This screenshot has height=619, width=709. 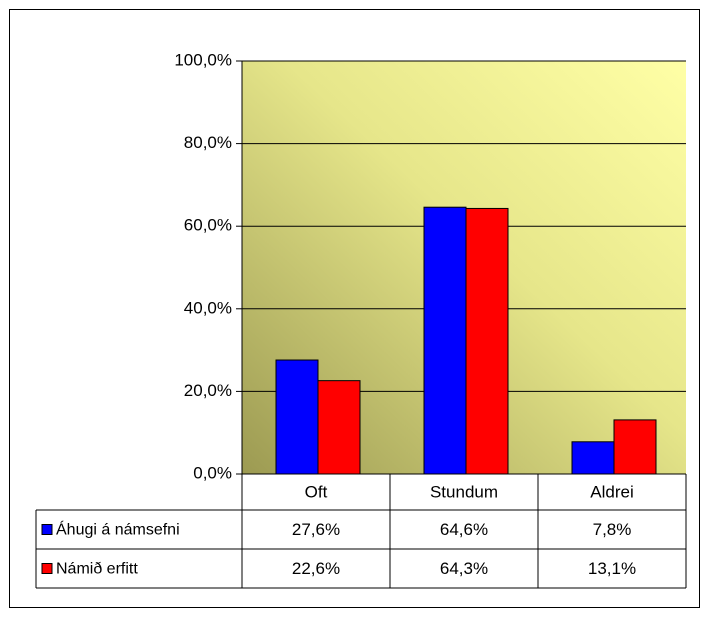 What do you see at coordinates (208, 225) in the screenshot?
I see `y-tick-label: 60,0%` at bounding box center [208, 225].